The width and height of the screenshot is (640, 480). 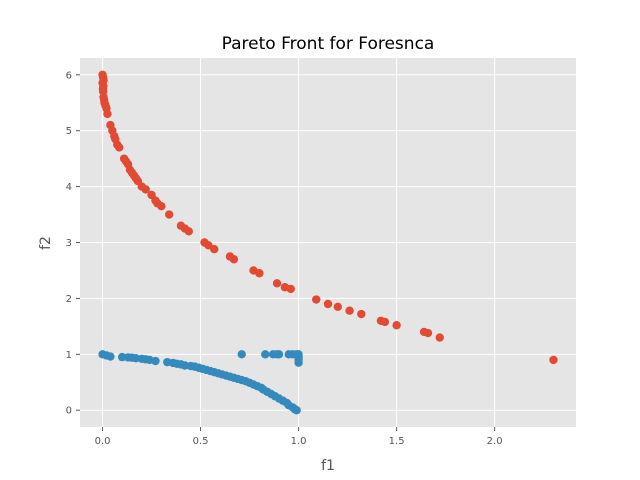 What do you see at coordinates (69, 299) in the screenshot?
I see `y-tick-label: 2` at bounding box center [69, 299].